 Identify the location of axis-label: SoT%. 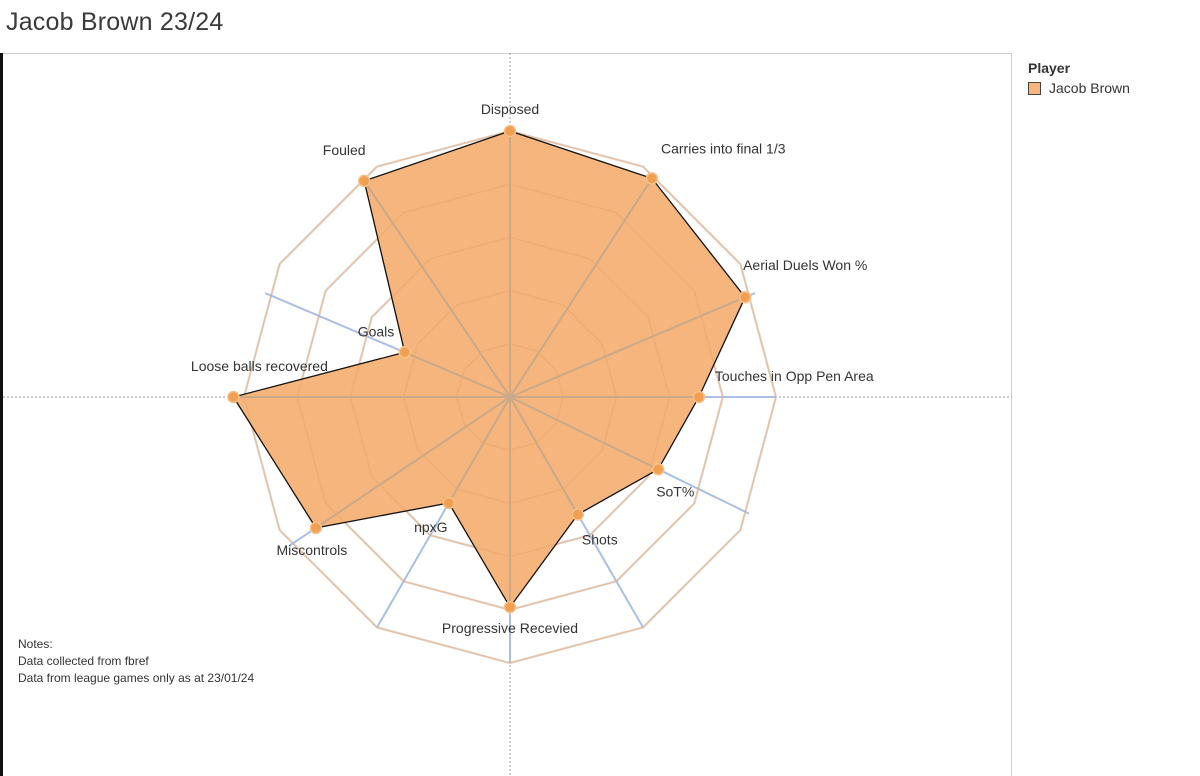
(675, 491).